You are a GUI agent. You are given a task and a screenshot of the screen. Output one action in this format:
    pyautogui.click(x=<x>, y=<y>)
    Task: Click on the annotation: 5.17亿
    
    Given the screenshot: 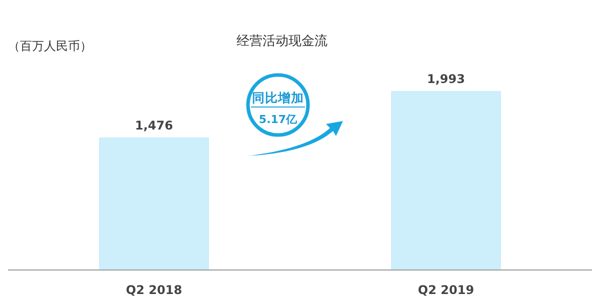 What is the action you would take?
    pyautogui.click(x=278, y=119)
    